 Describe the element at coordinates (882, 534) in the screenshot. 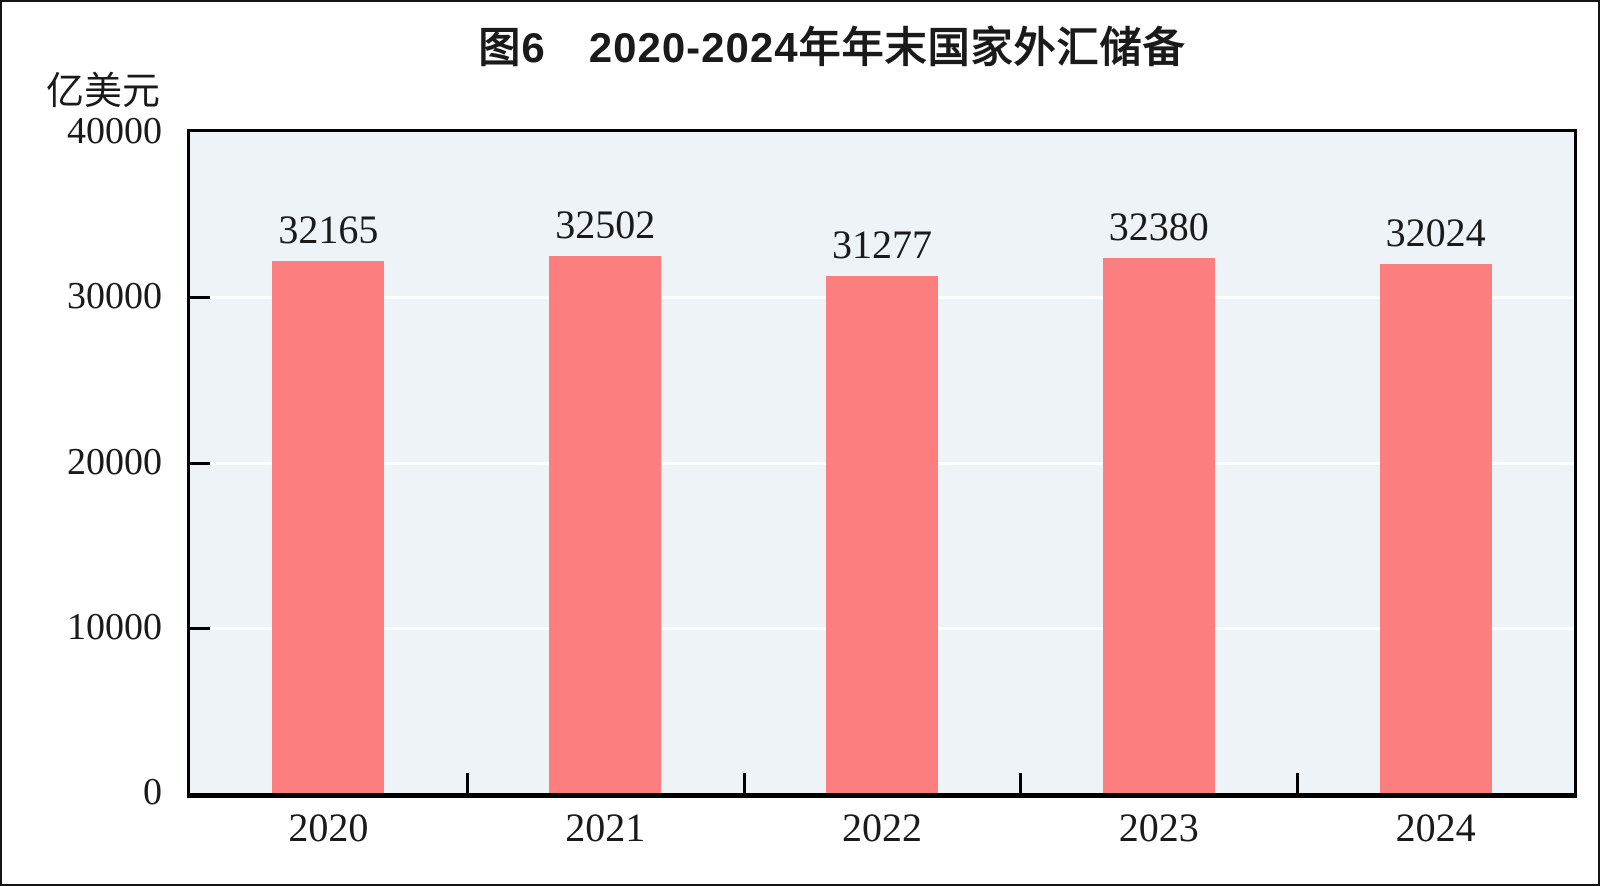

I see `bar-2022` at that location.